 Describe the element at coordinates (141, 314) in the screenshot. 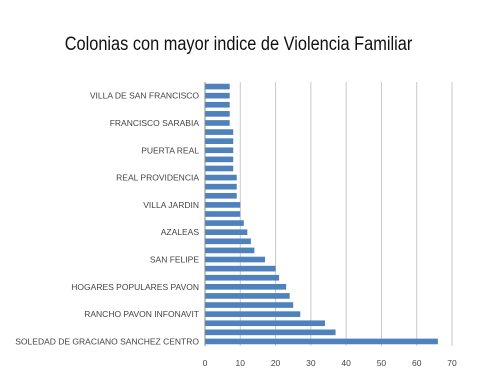

I see `category-label: RANCHO PAVON INFONAVIT` at that location.